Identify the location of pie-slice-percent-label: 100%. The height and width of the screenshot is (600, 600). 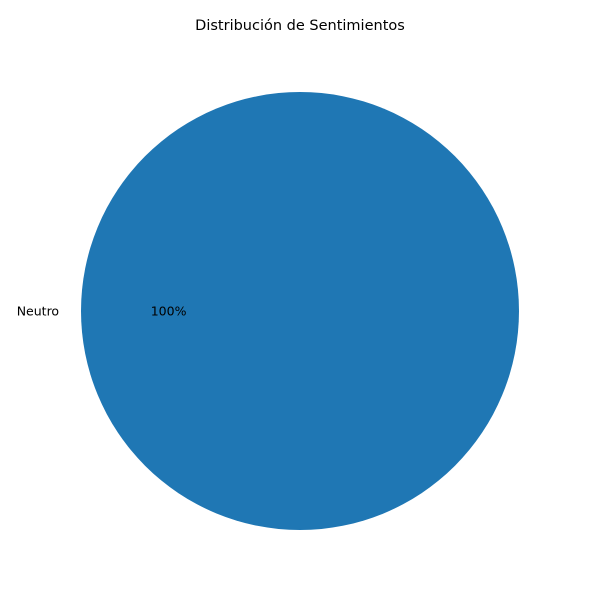
(169, 311).